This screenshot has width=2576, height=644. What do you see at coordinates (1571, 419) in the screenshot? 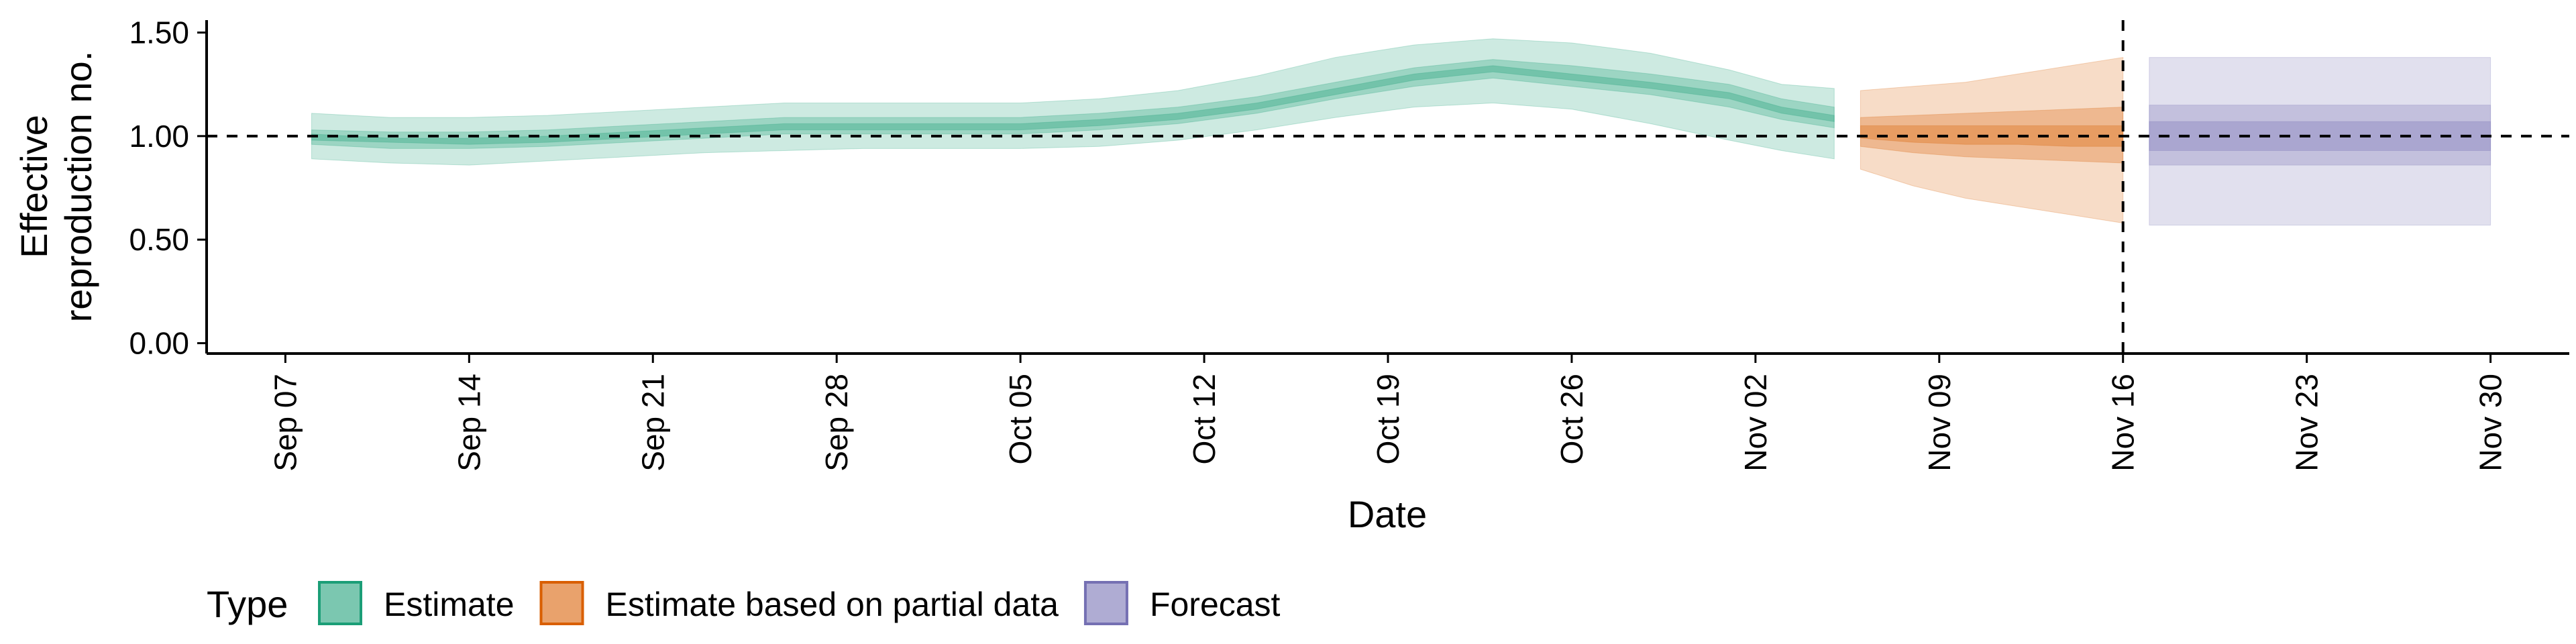
I see `x-tick-label: Oct 26` at bounding box center [1571, 419].